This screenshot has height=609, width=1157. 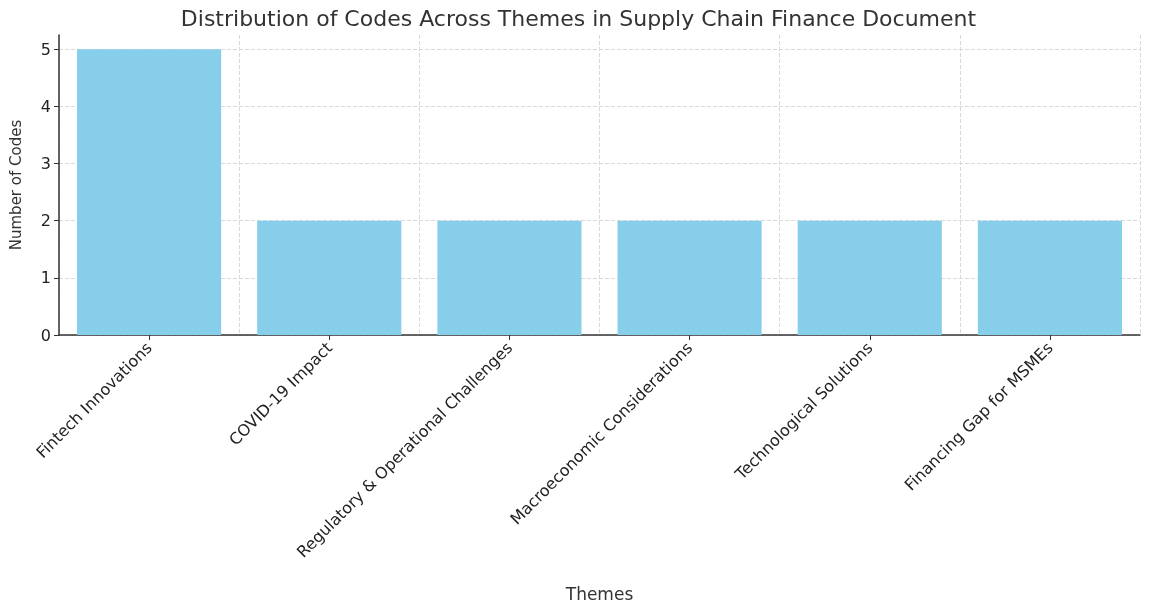 I want to click on y-axis-title: Number of Codes, so click(x=15, y=185).